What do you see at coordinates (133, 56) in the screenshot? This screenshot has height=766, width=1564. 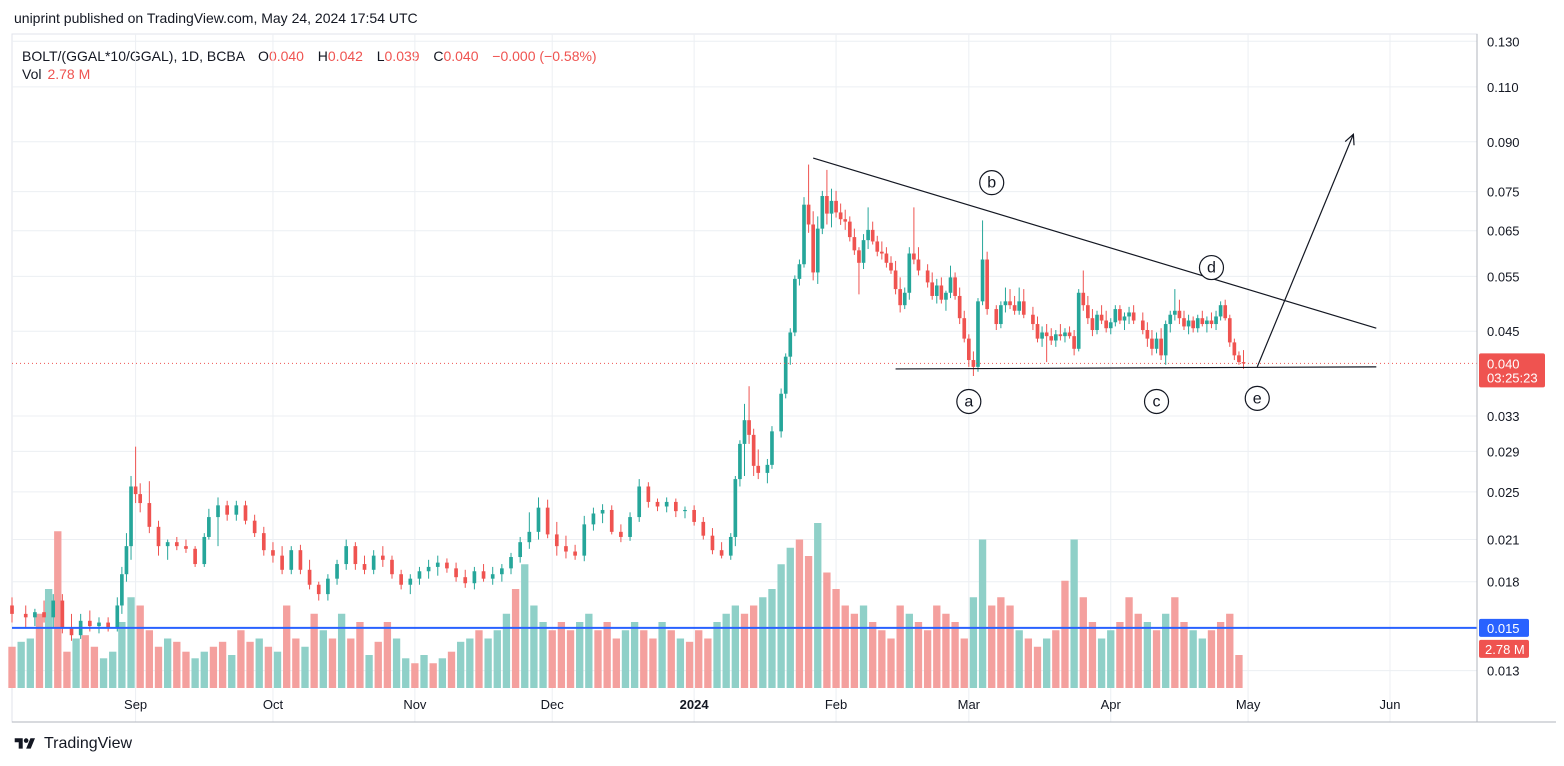 I see `symbol-label: BOLT/(GGAL*10/GGAL), 1D, BCBA` at bounding box center [133, 56].